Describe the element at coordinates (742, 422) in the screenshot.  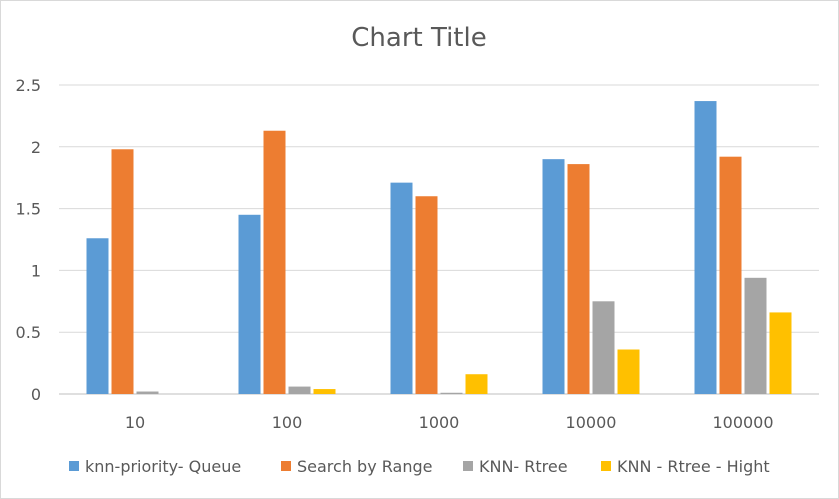
I see `x-tick-label: 100000` at that location.